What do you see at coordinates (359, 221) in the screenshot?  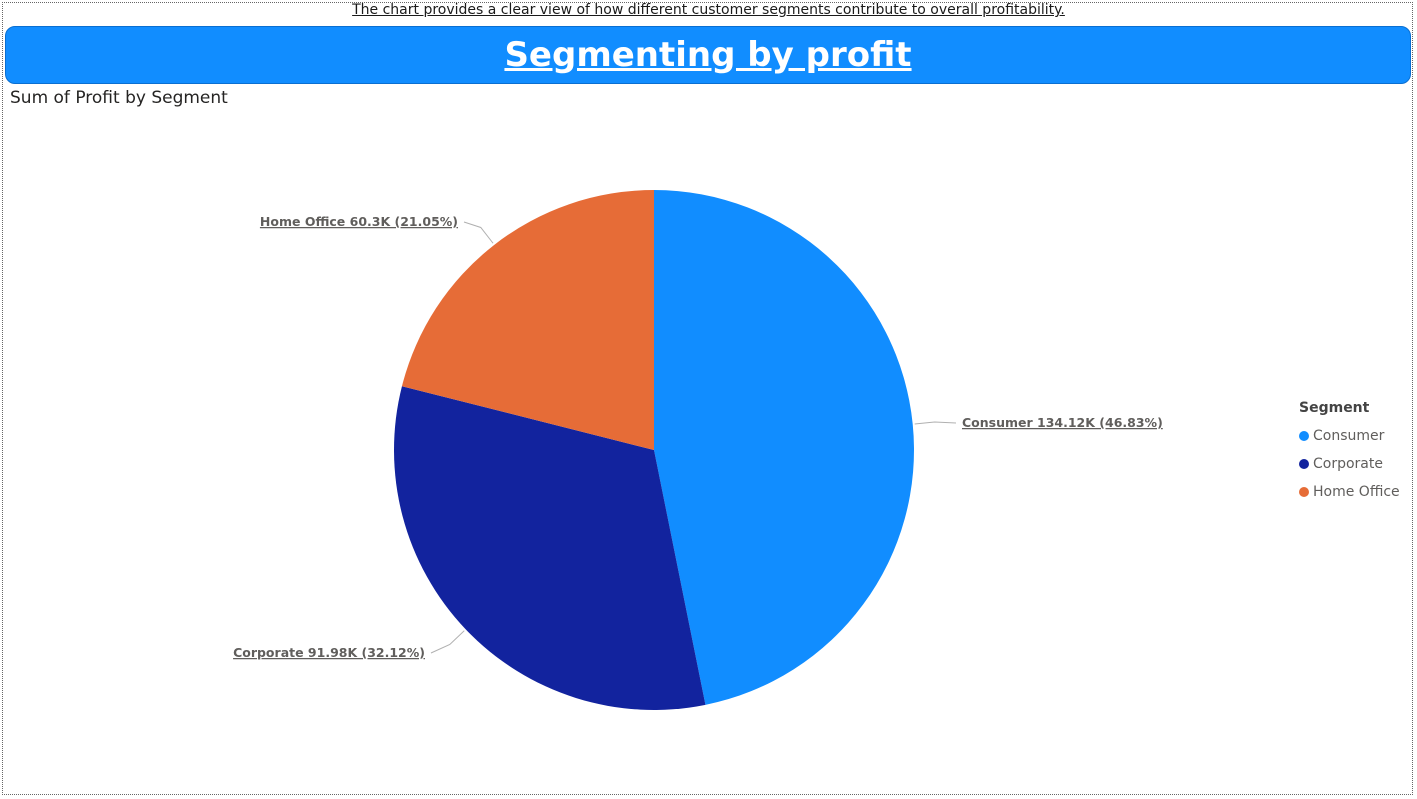 I see `data-label: Home Office 60.3K (21.05%)` at bounding box center [359, 221].